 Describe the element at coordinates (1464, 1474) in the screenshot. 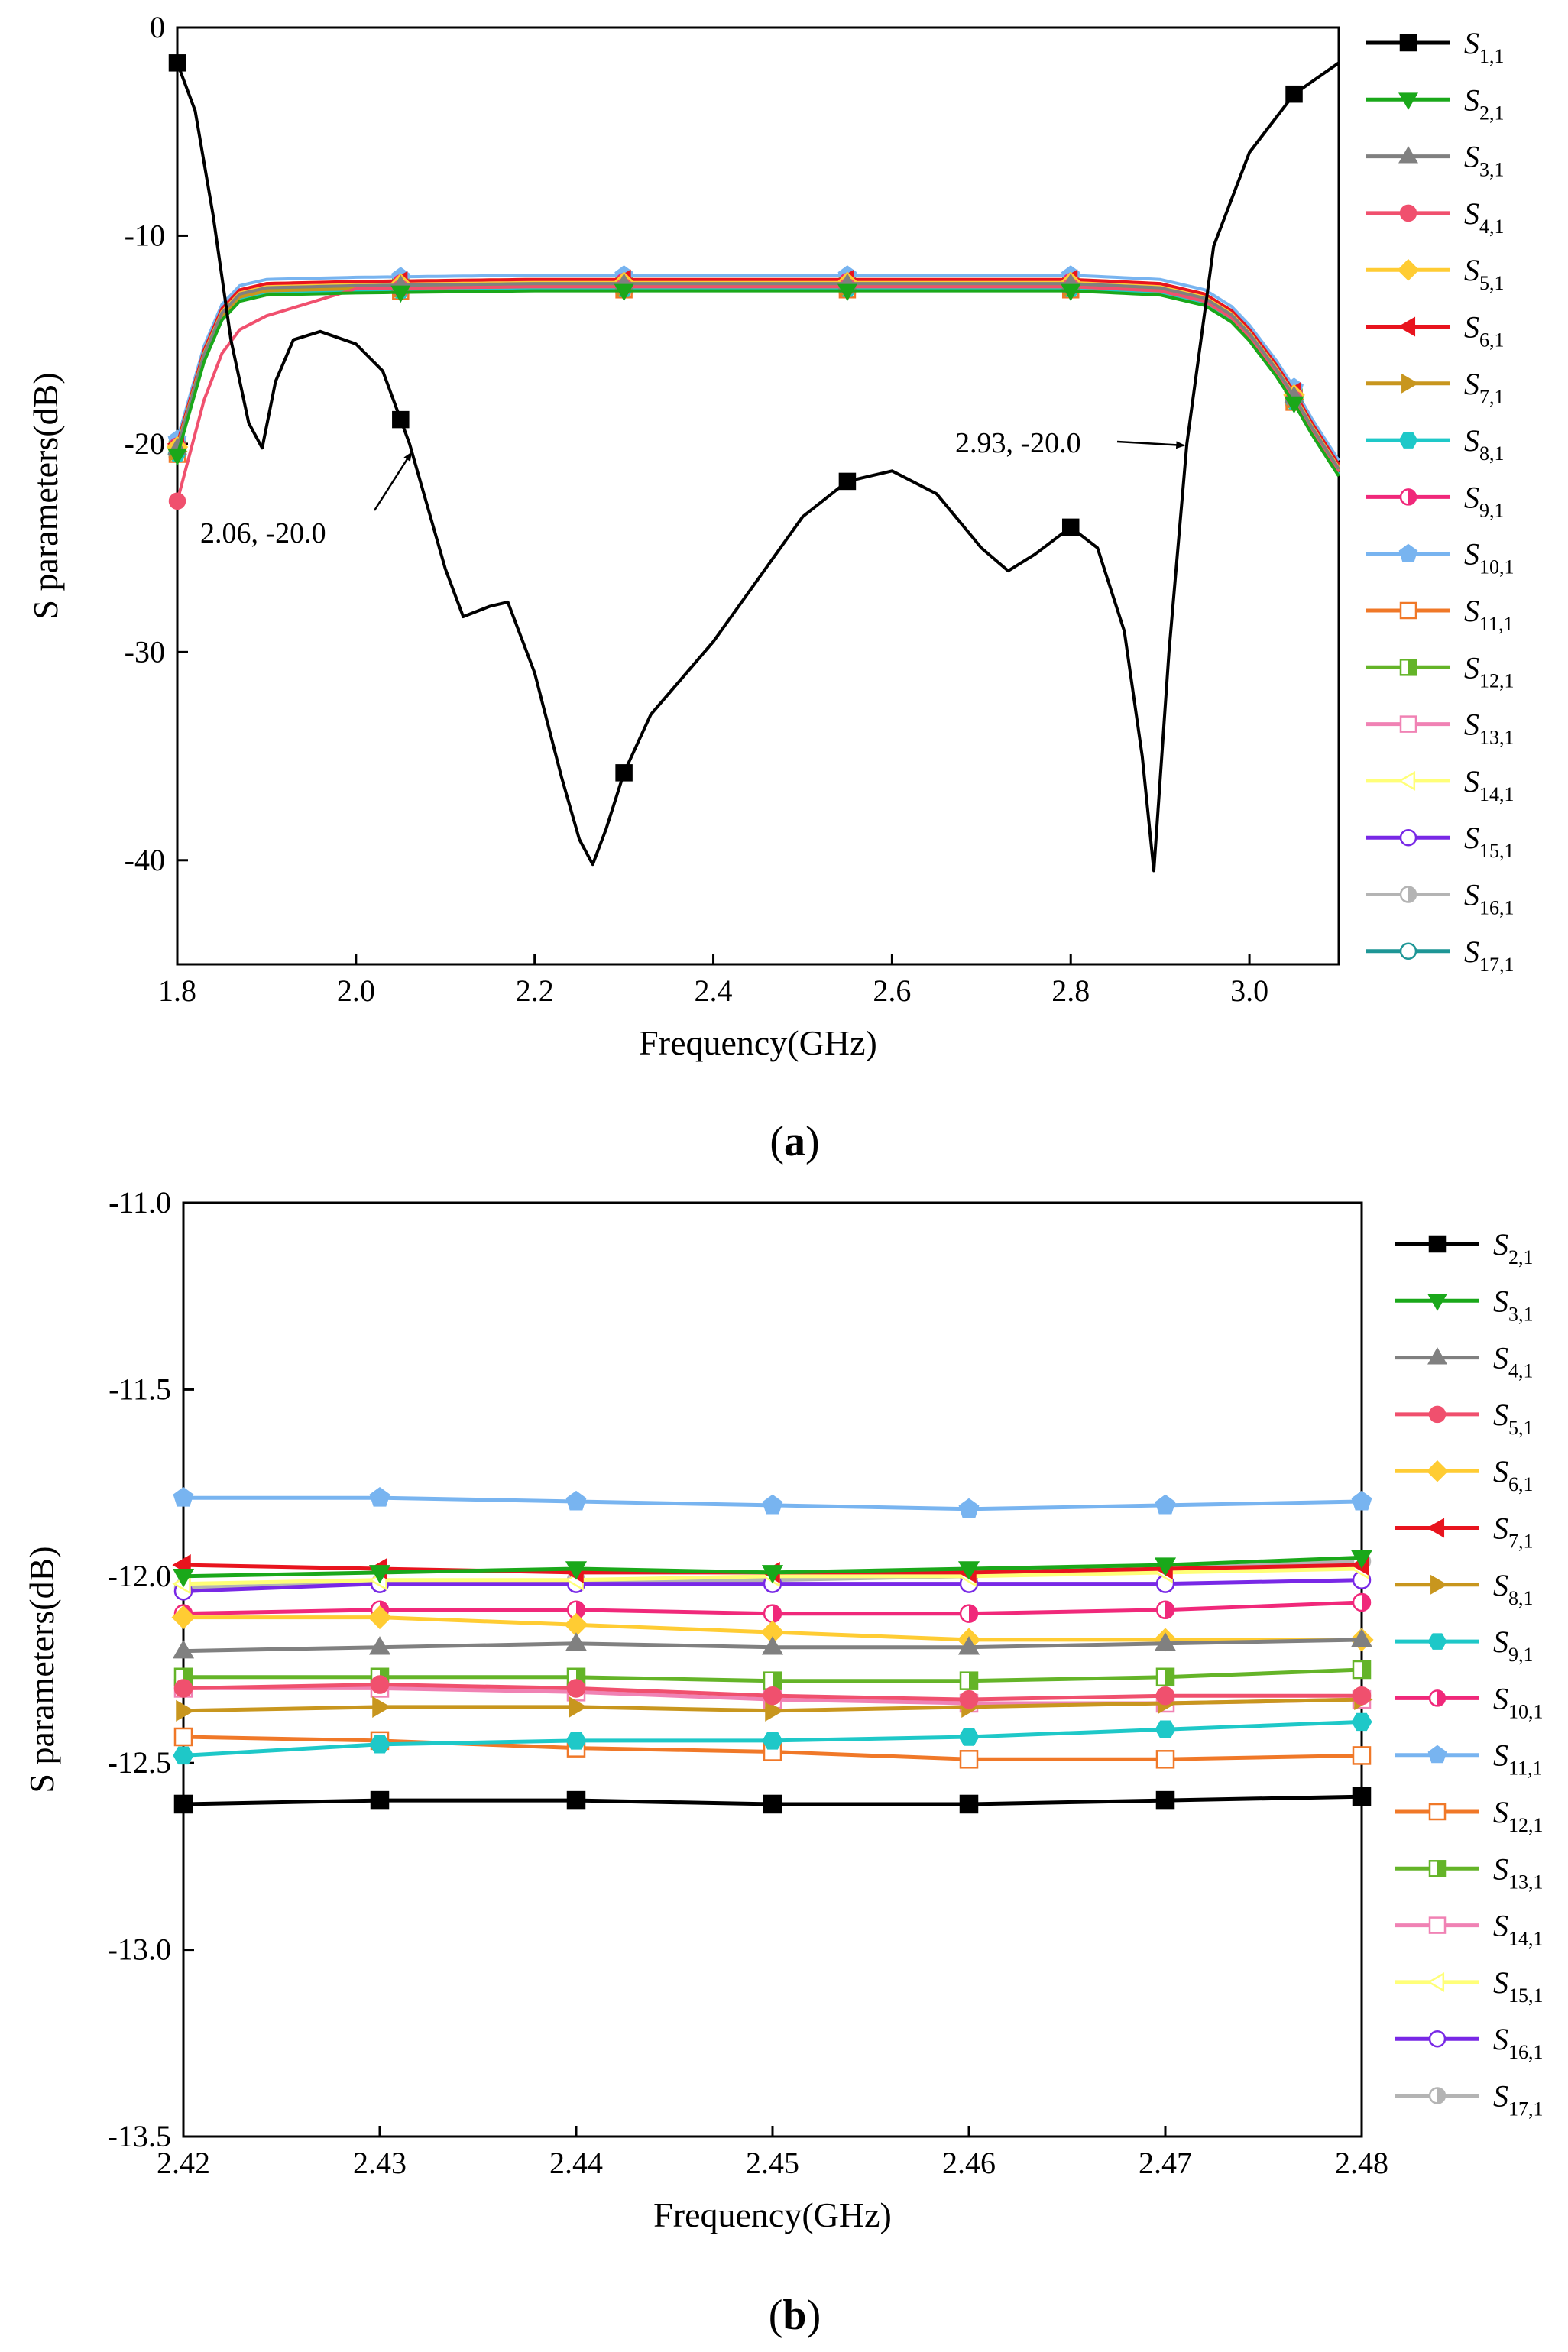

I see `legend-item: S6,1` at that location.